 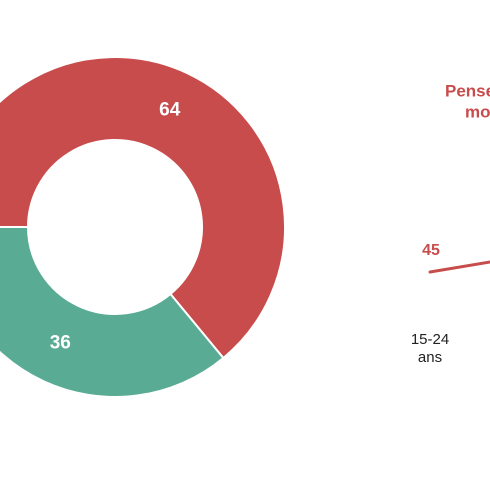 What do you see at coordinates (459, 267) in the screenshot?
I see `line` at bounding box center [459, 267].